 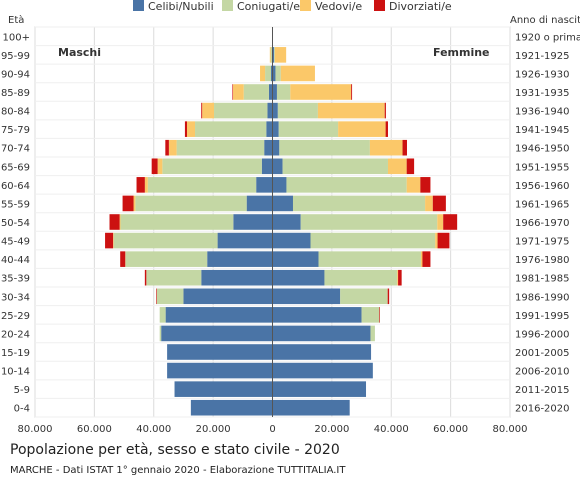 I want to click on birth-year-label: 2001-2005, so click(x=542, y=353).